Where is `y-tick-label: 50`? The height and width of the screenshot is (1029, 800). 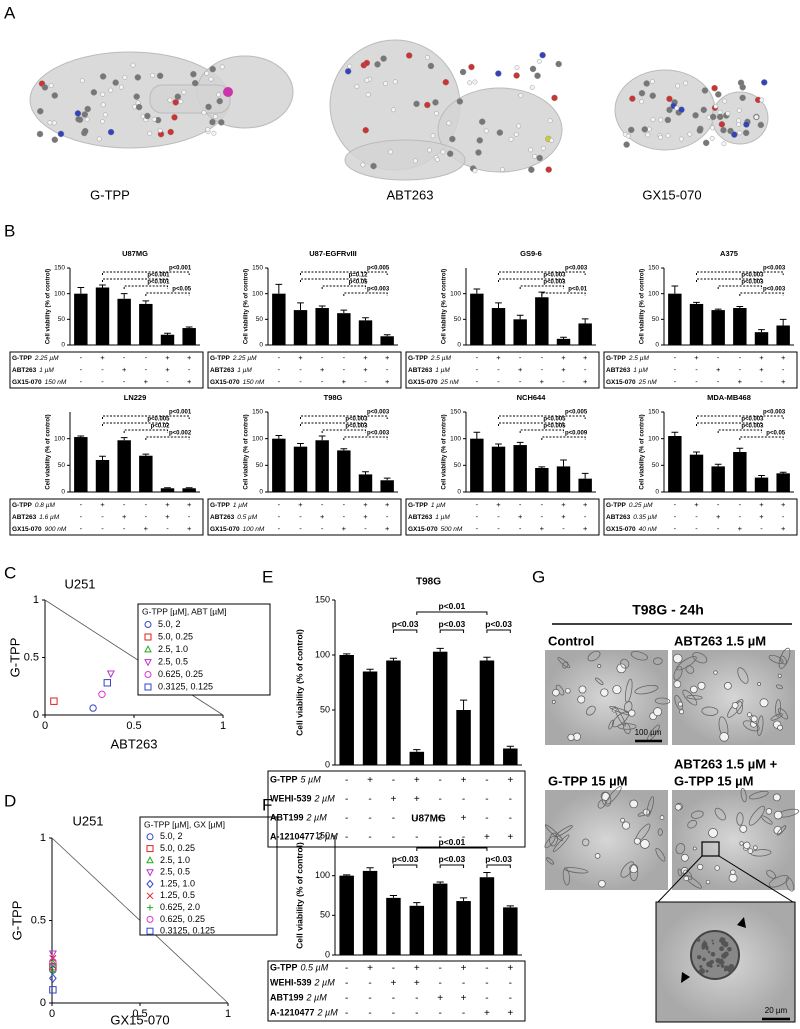
y-tick-label: 50 is located at coordinates (656, 465).